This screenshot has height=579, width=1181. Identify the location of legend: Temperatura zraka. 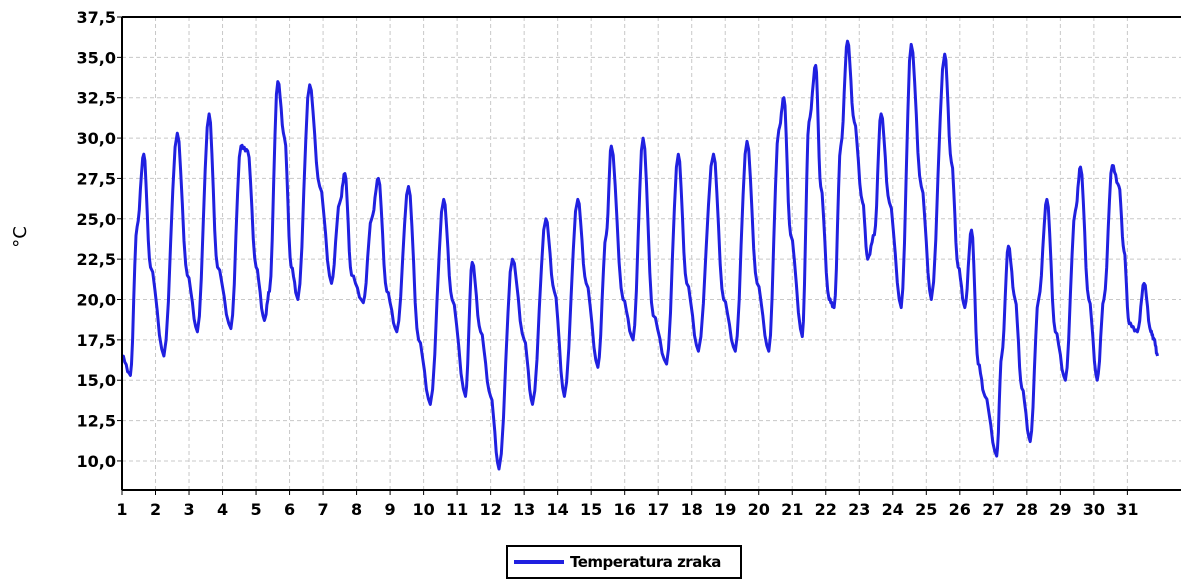
(624, 562).